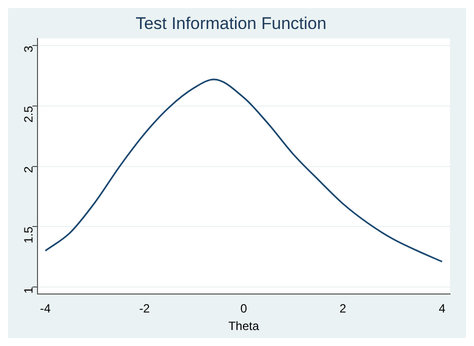  Describe the element at coordinates (231, 23) in the screenshot. I see `chart-title: Test Information Function` at that location.